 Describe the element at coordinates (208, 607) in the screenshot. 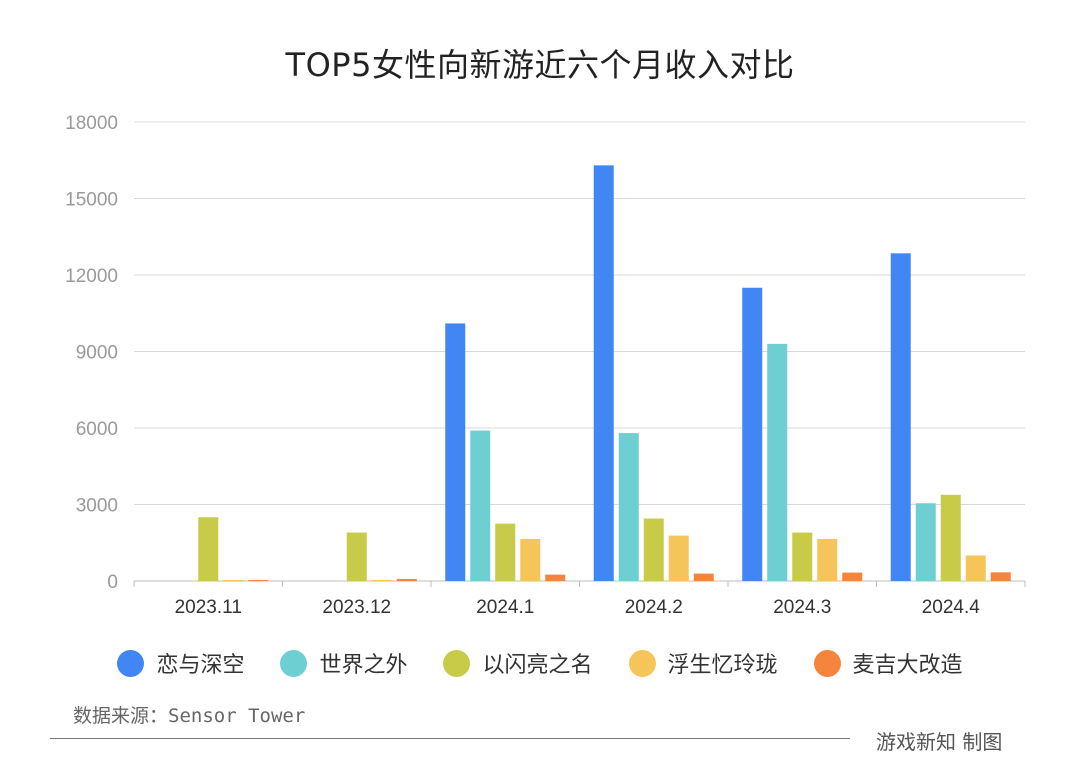

I see `x-tick-label: 2023.11` at that location.